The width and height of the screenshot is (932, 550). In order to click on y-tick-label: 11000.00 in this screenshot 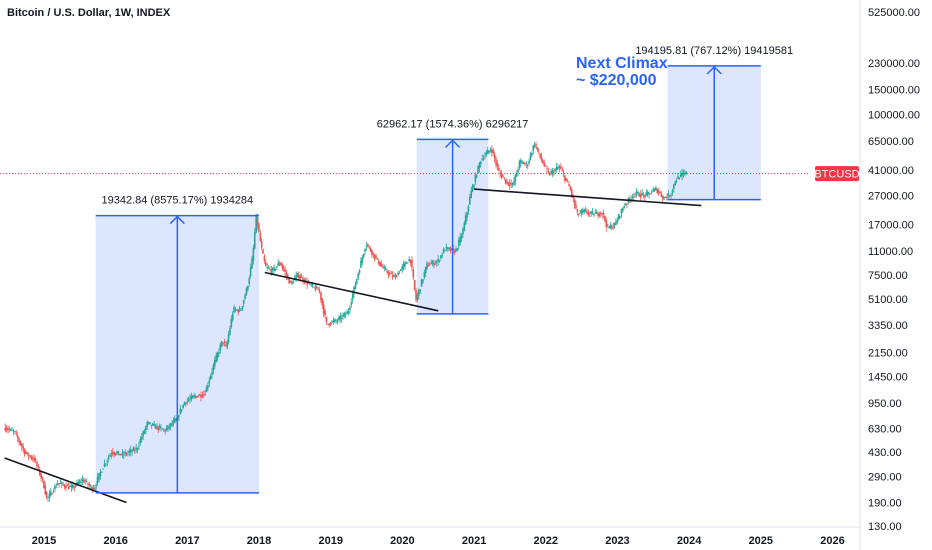, I will do `click(890, 252)`.